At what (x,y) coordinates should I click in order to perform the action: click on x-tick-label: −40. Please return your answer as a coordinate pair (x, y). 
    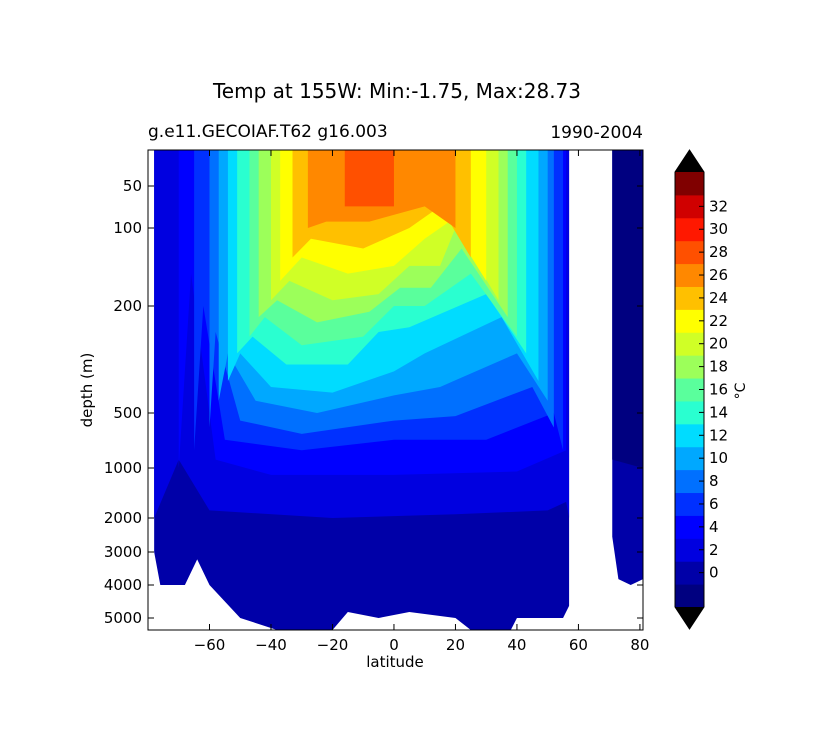
    Looking at the image, I should click on (271, 645).